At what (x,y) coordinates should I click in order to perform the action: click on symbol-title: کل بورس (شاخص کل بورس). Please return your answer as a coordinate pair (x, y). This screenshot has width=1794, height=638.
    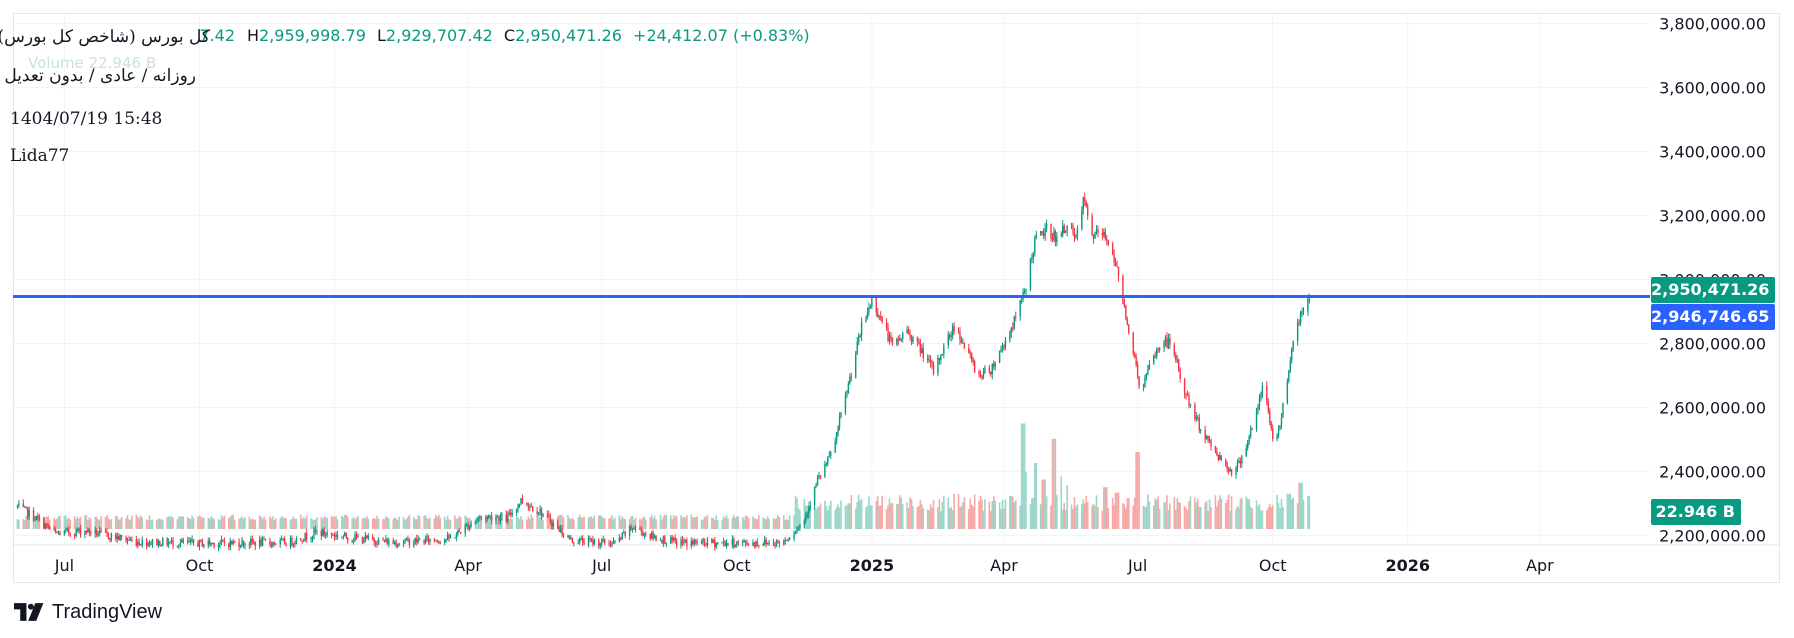
    Looking at the image, I should click on (105, 37).